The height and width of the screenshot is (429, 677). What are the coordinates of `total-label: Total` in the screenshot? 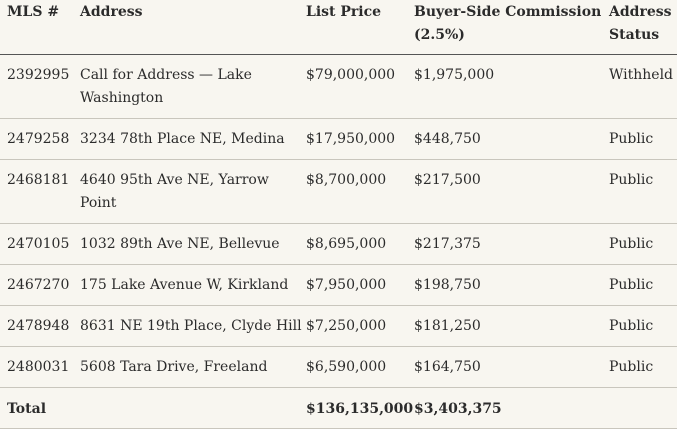 It's located at (40, 408).